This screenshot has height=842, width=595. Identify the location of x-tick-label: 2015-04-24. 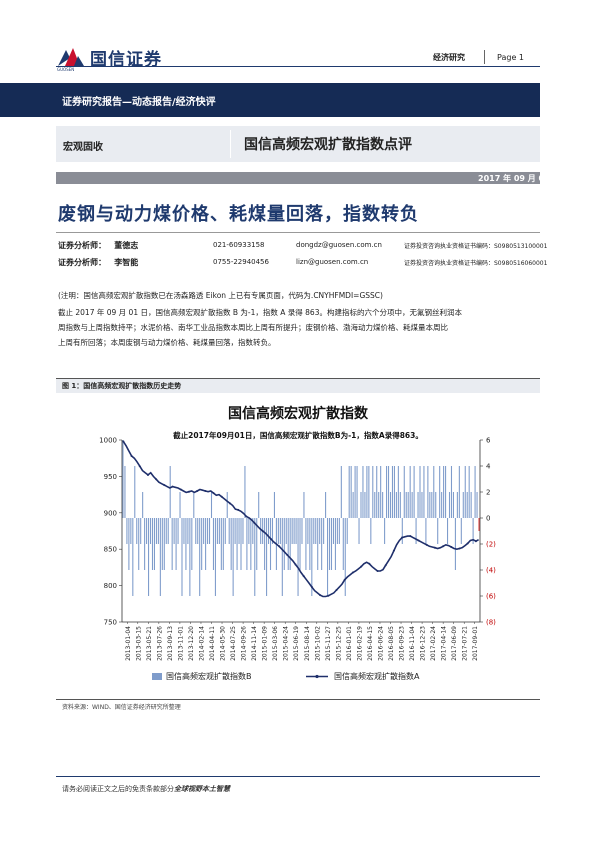
(286, 643).